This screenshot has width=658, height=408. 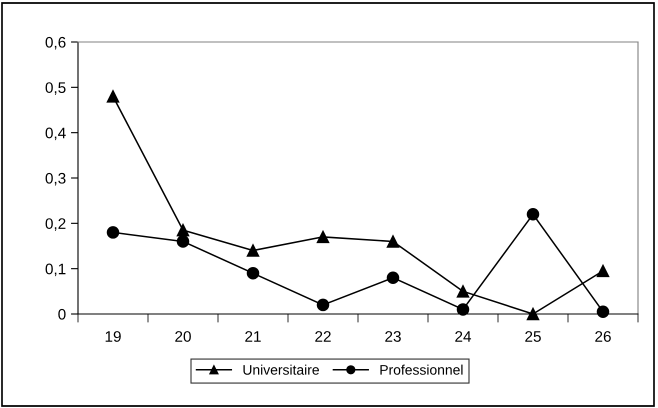 What do you see at coordinates (56, 224) in the screenshot?
I see `y-tick-label: 0,2` at bounding box center [56, 224].